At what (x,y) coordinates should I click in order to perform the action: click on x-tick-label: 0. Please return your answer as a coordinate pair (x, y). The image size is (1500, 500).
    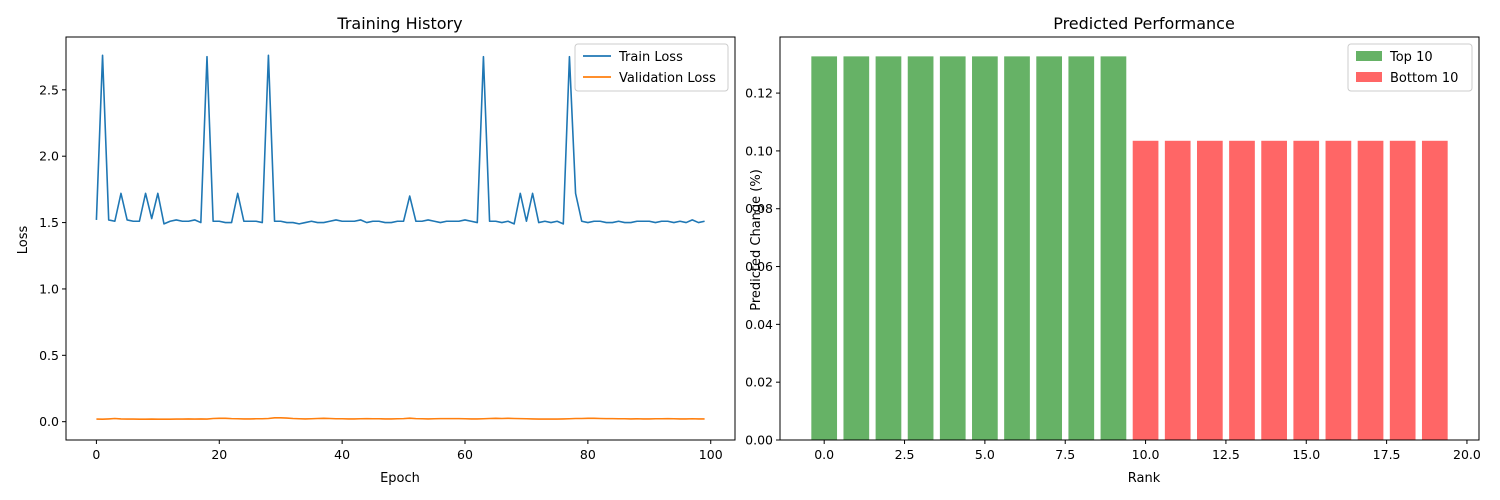
    Looking at the image, I should click on (96, 454).